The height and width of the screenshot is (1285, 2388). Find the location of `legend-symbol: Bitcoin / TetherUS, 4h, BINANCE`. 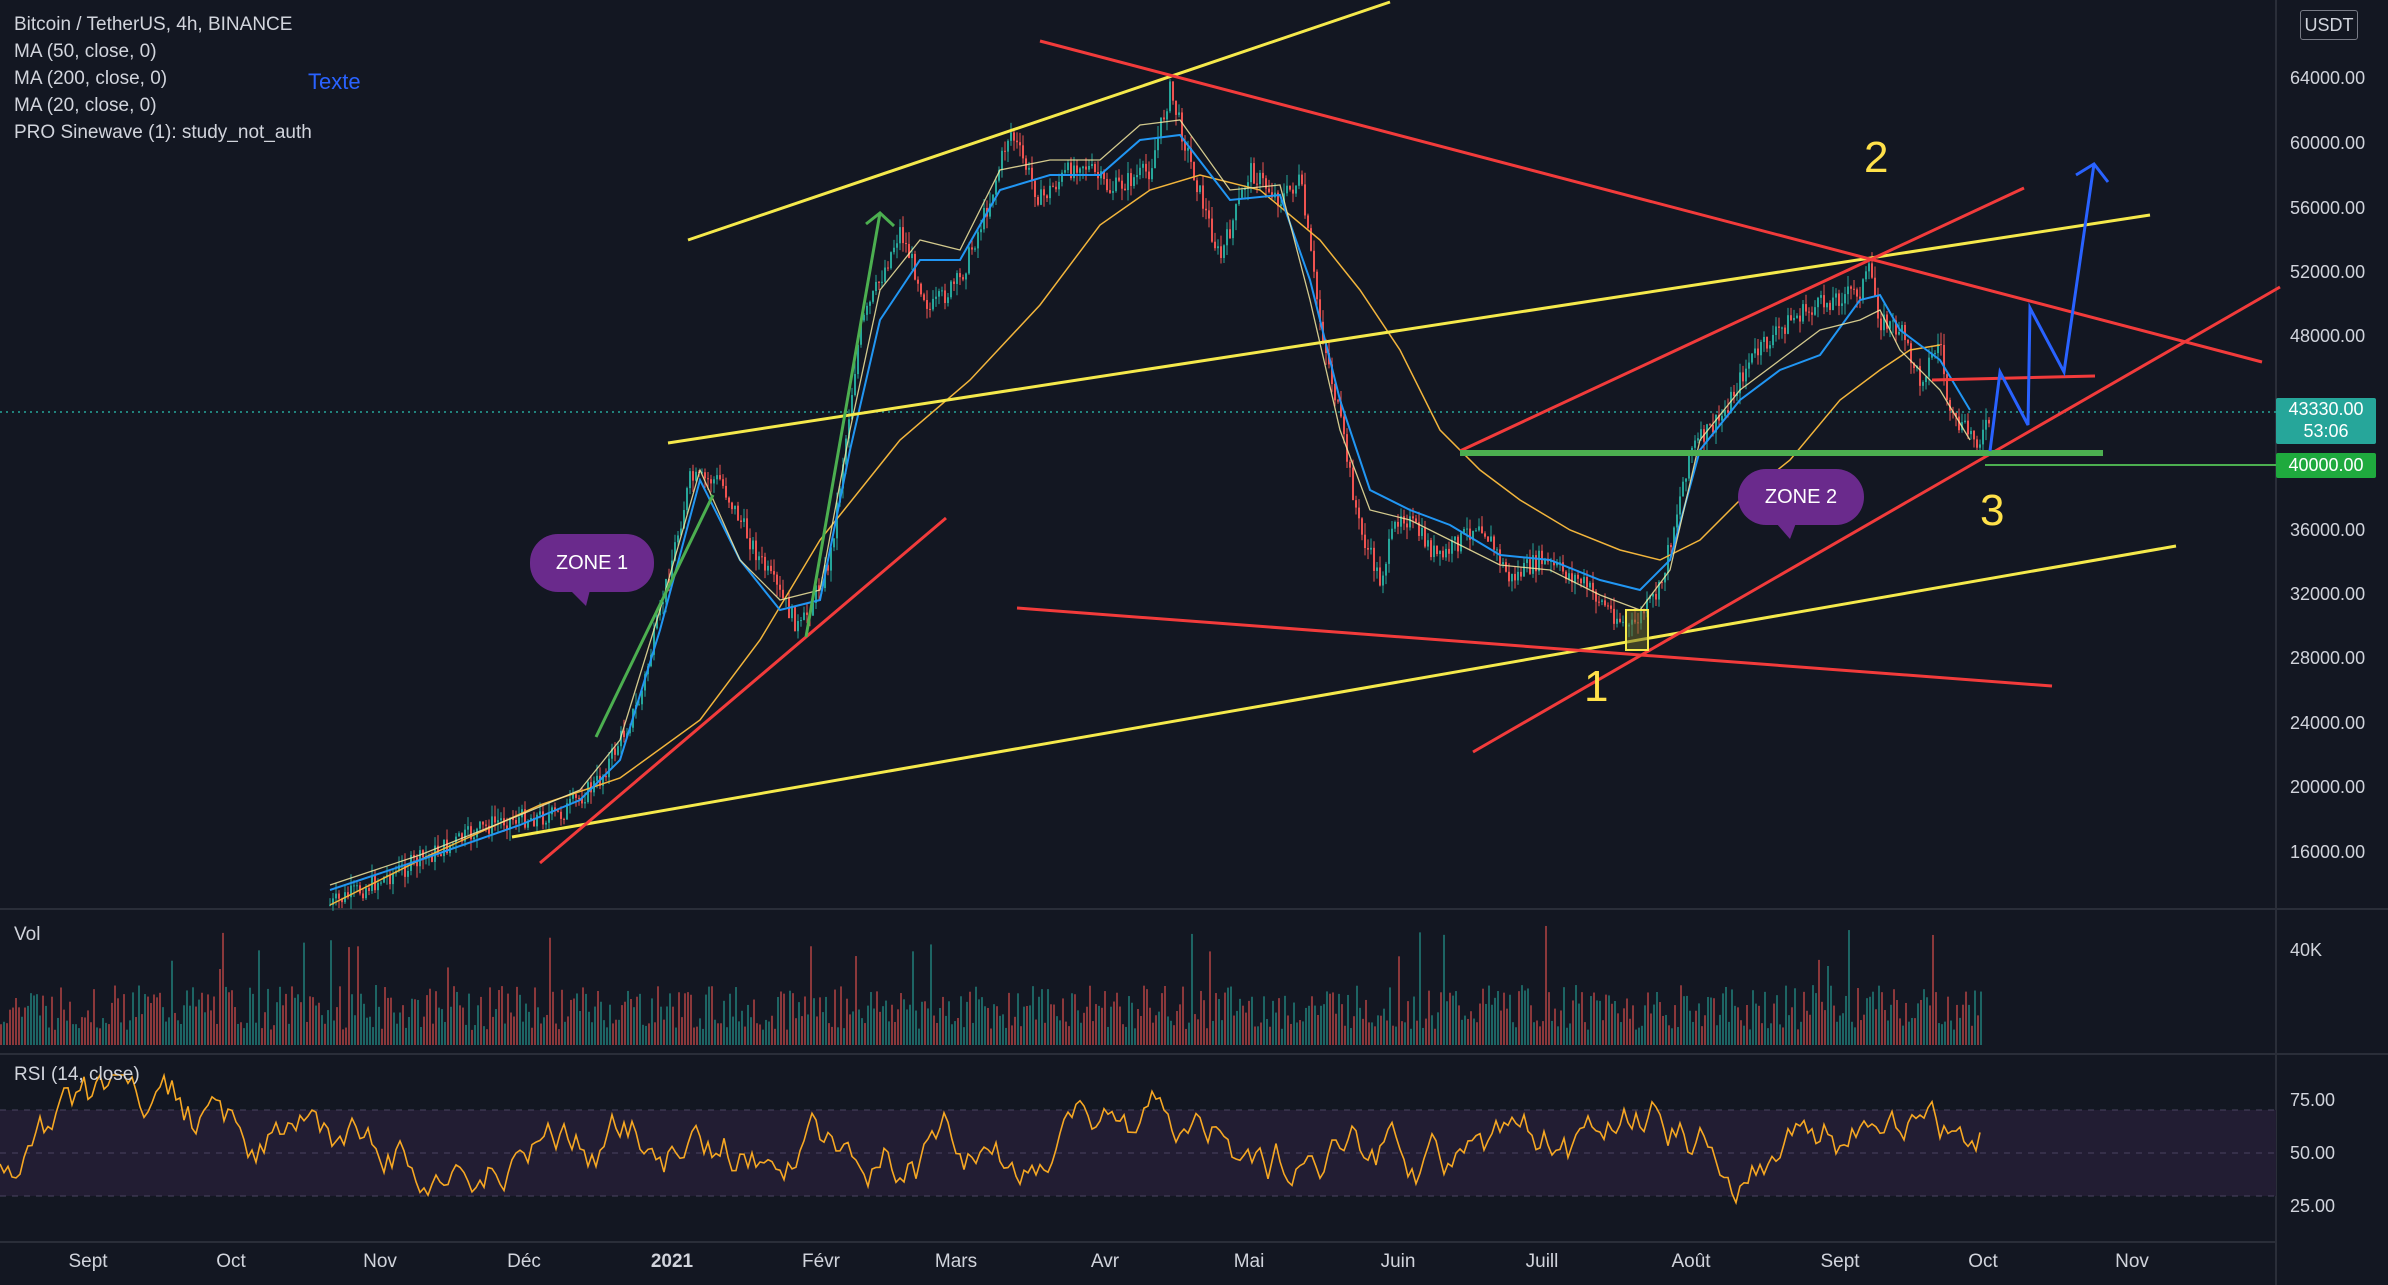

legend-symbol: Bitcoin / TetherUS, 4h, BINANCE is located at coordinates (153, 24).